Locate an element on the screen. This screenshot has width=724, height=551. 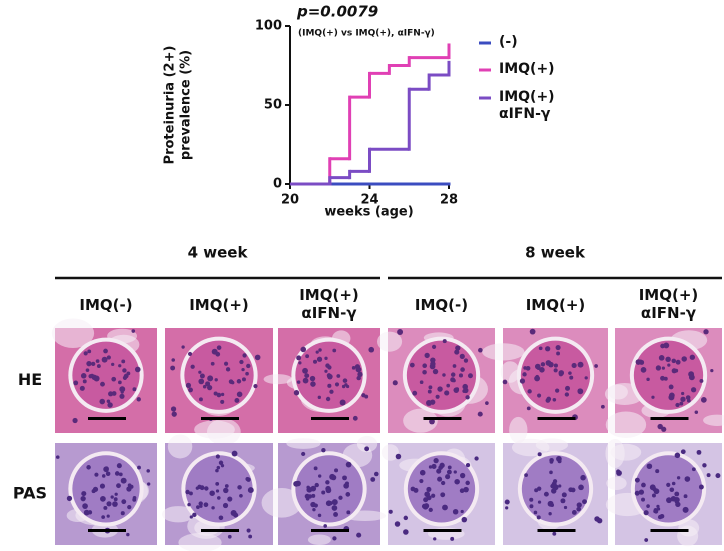
x-axis-label: weeks (age) is located at coordinates (368, 212).